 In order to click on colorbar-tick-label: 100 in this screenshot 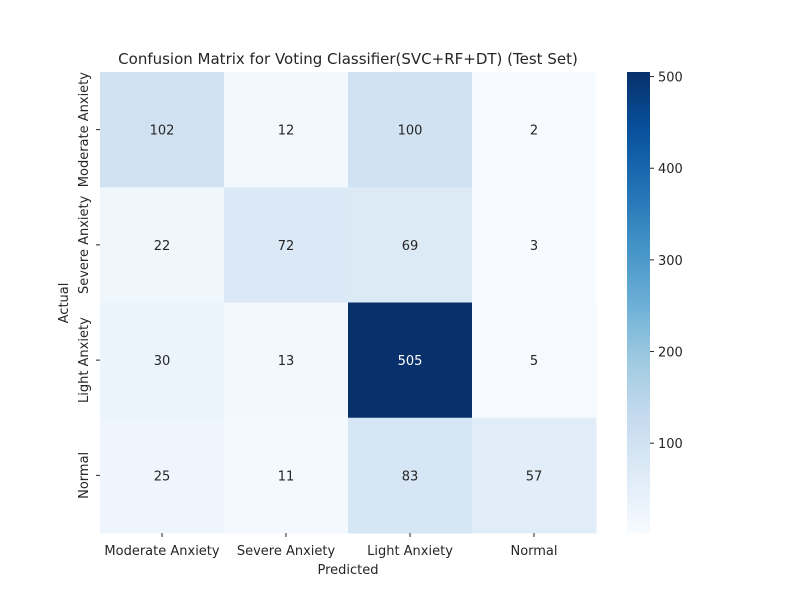, I will do `click(670, 444)`.